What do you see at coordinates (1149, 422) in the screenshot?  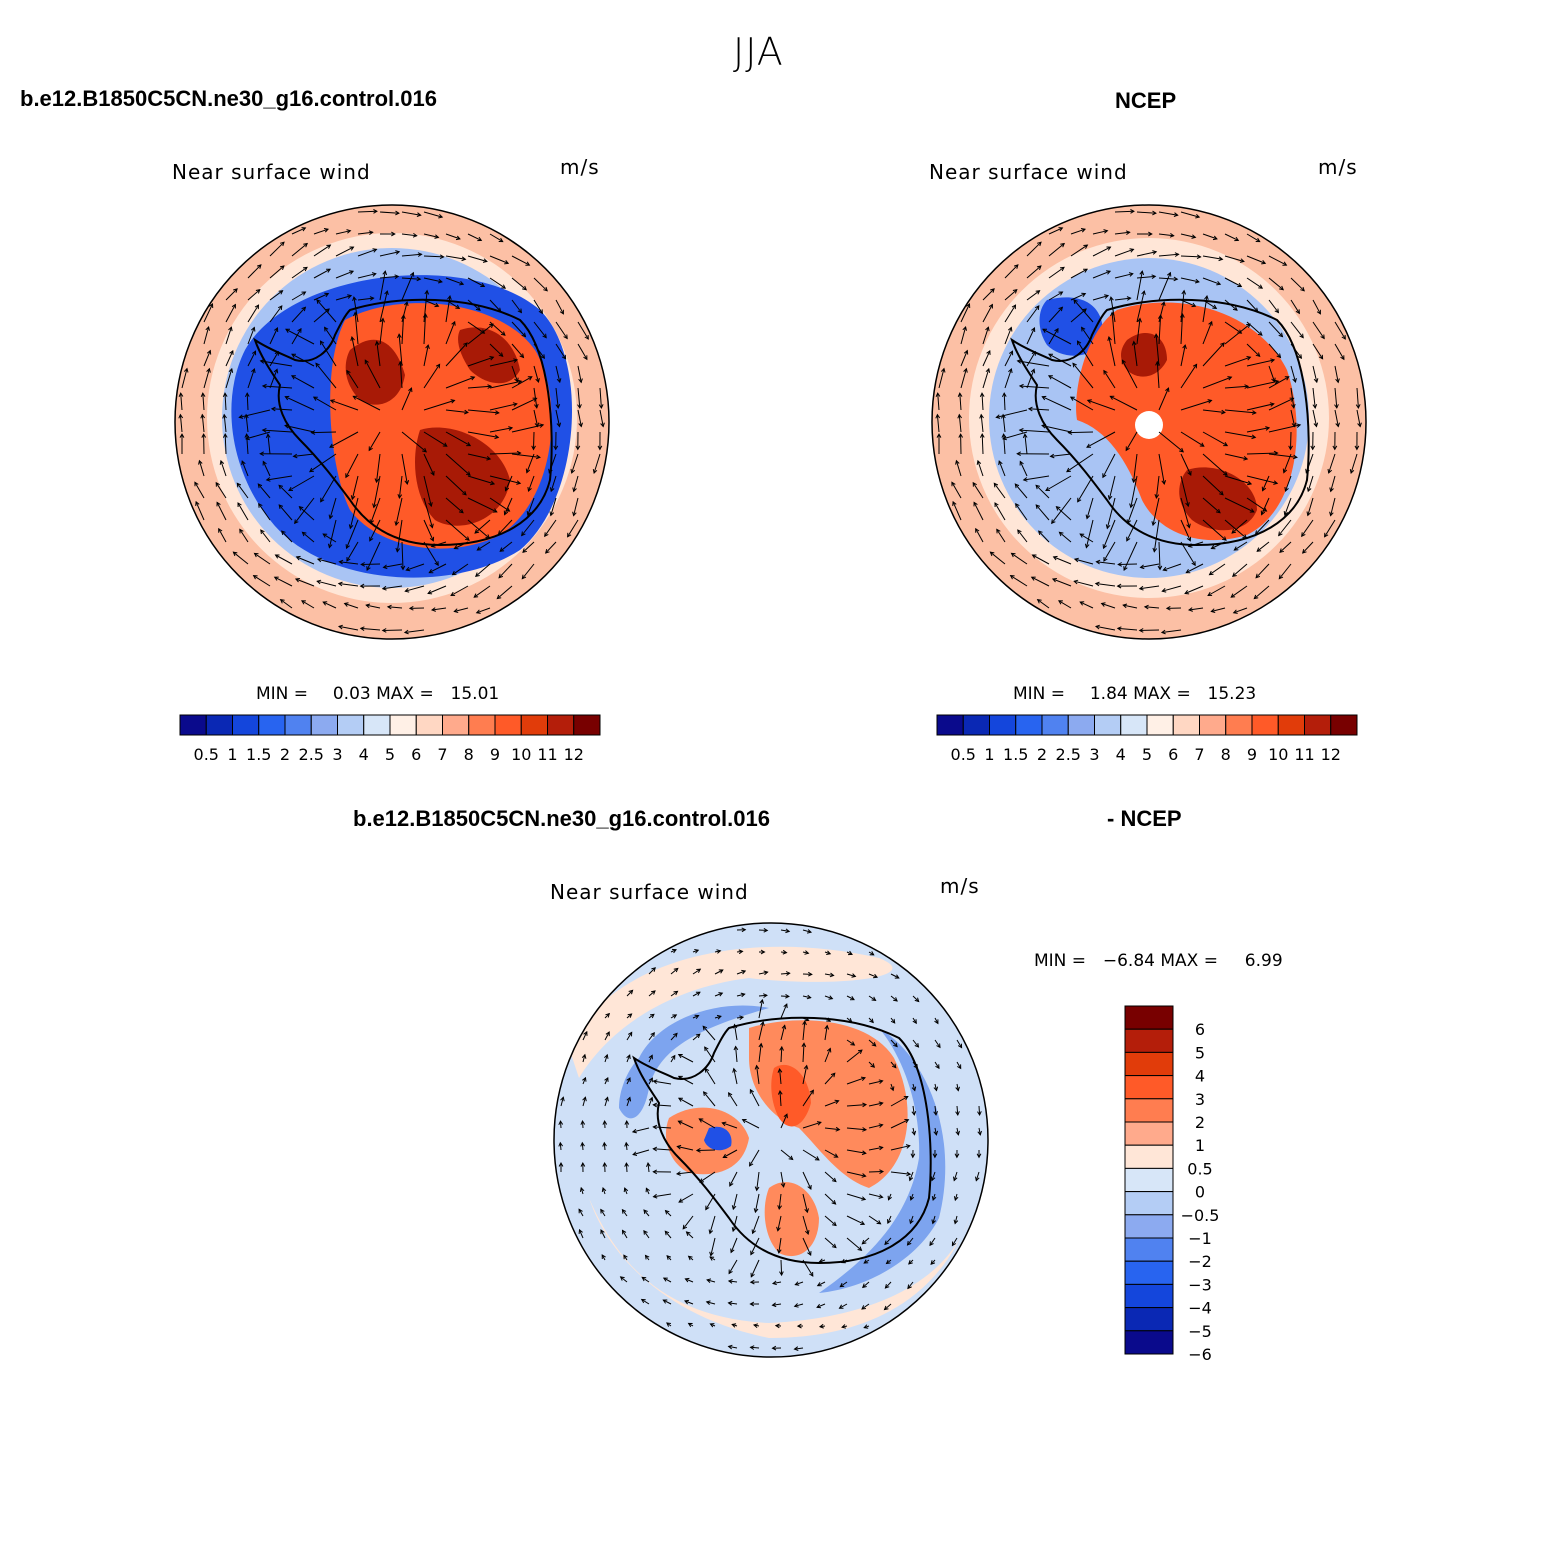 I see `map-border` at bounding box center [1149, 422].